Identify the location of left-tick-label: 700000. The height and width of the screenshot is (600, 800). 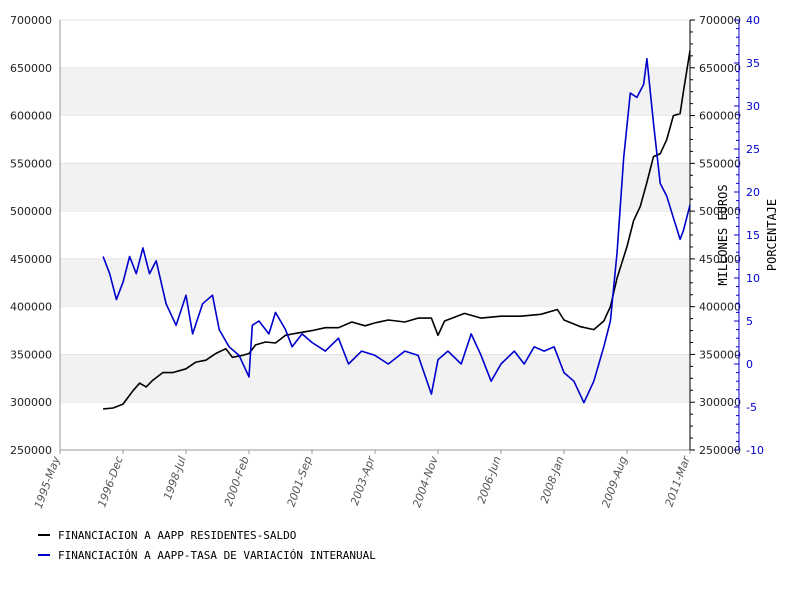
(31, 20).